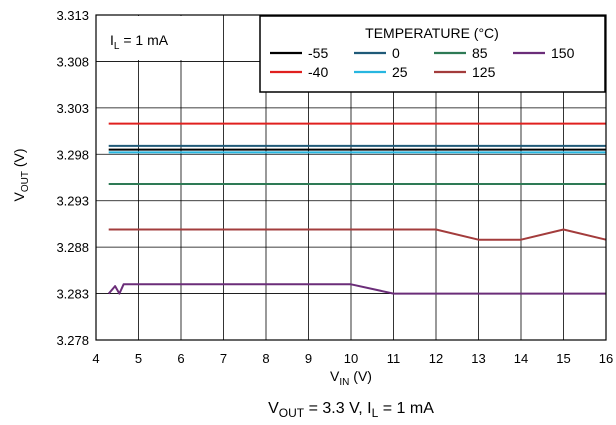 The width and height of the screenshot is (616, 425). Describe the element at coordinates (299, 53) in the screenshot. I see `legend-item: -55` at that location.